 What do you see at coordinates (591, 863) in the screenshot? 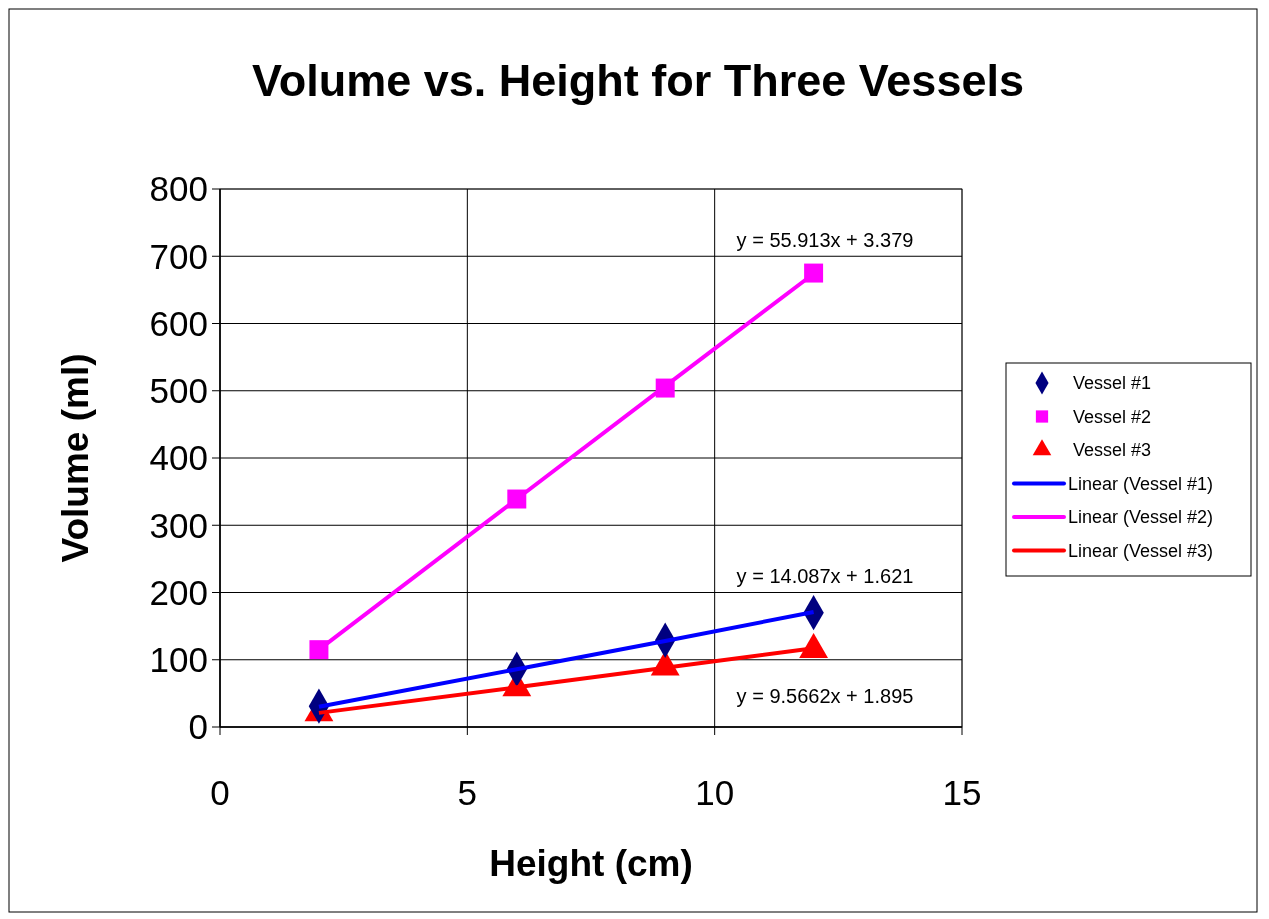
I see `x-axis-title: Height (cm)` at bounding box center [591, 863].